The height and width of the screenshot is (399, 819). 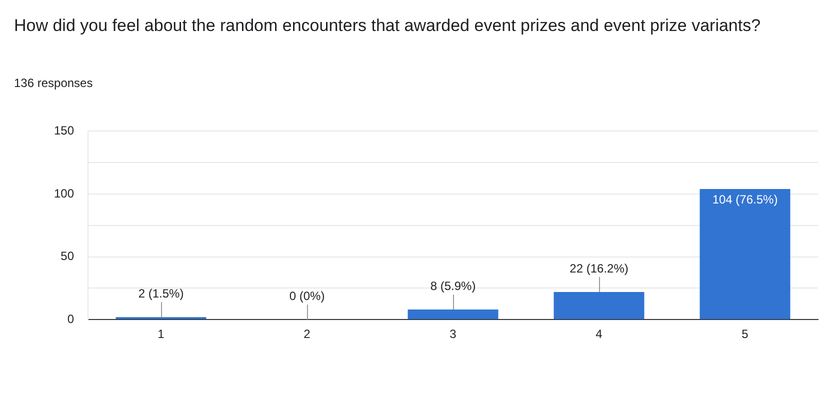 What do you see at coordinates (745, 334) in the screenshot?
I see `x-tick-label: 5` at bounding box center [745, 334].